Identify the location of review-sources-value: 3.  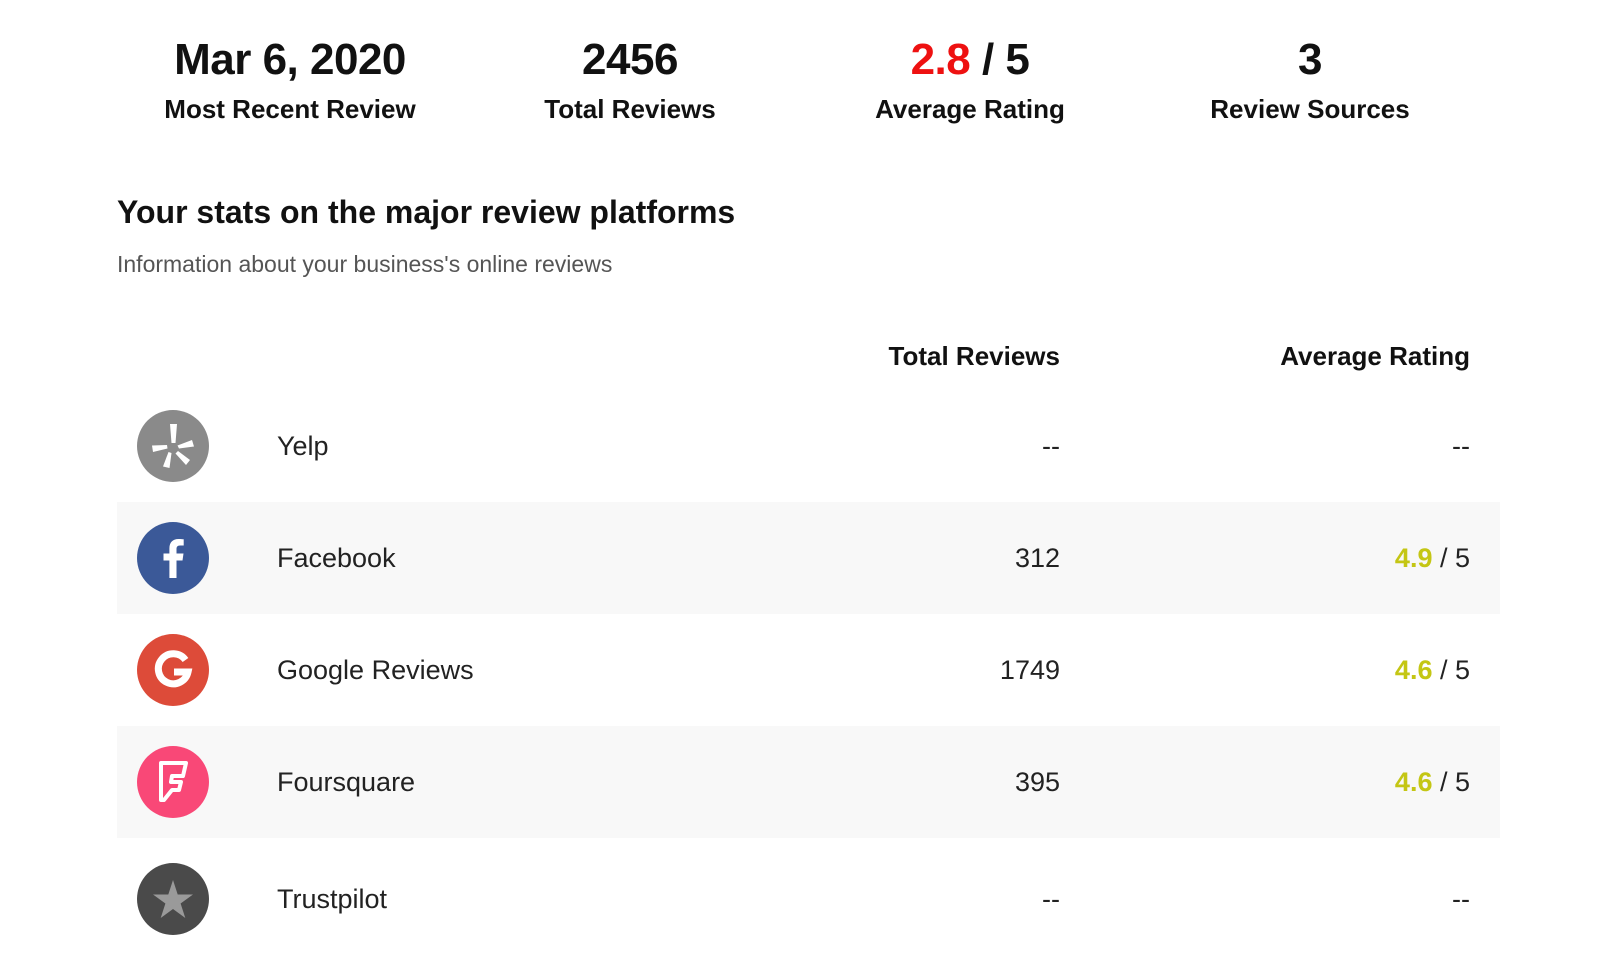
(1310, 59).